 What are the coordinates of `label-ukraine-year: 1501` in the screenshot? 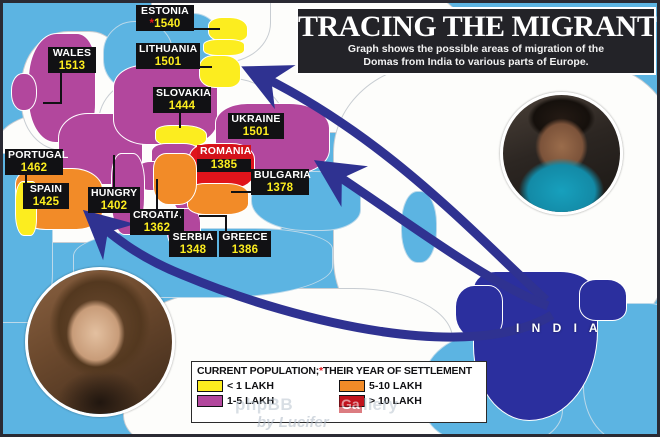 It's located at (256, 131).